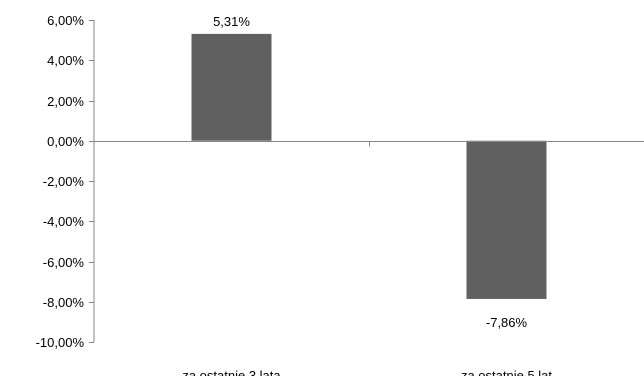 The height and width of the screenshot is (376, 644). What do you see at coordinates (506, 372) in the screenshot?
I see `category-label: za ostatnie 5 lat` at bounding box center [506, 372].